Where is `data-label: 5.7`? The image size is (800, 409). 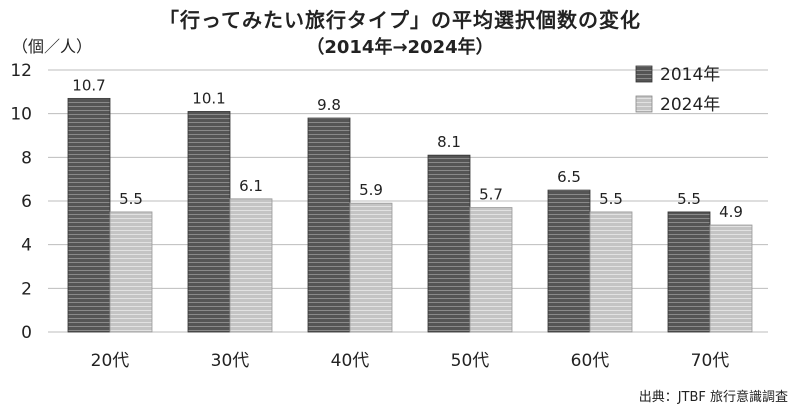
data-label: 5.7 is located at coordinates (491, 195).